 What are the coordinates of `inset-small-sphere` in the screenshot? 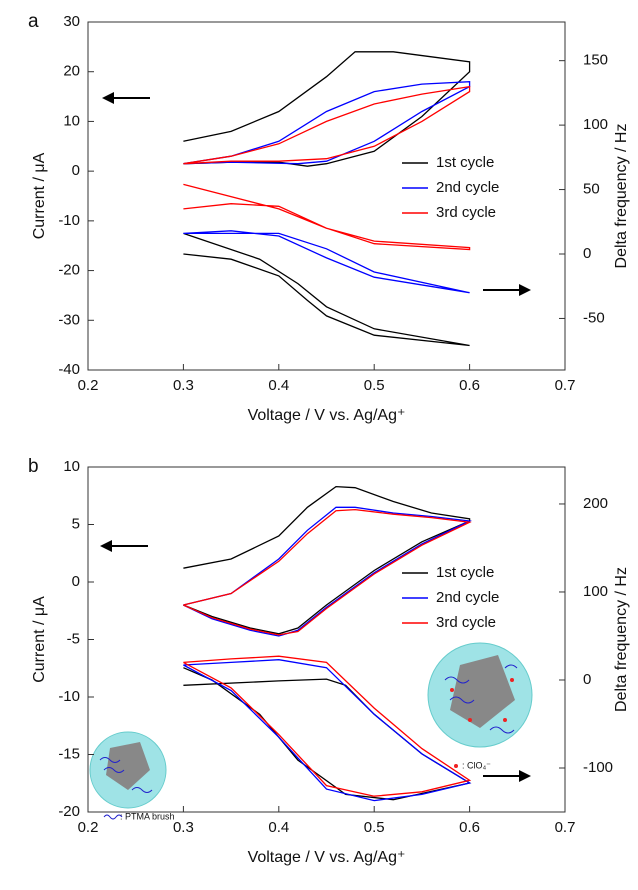 It's located at (128, 775).